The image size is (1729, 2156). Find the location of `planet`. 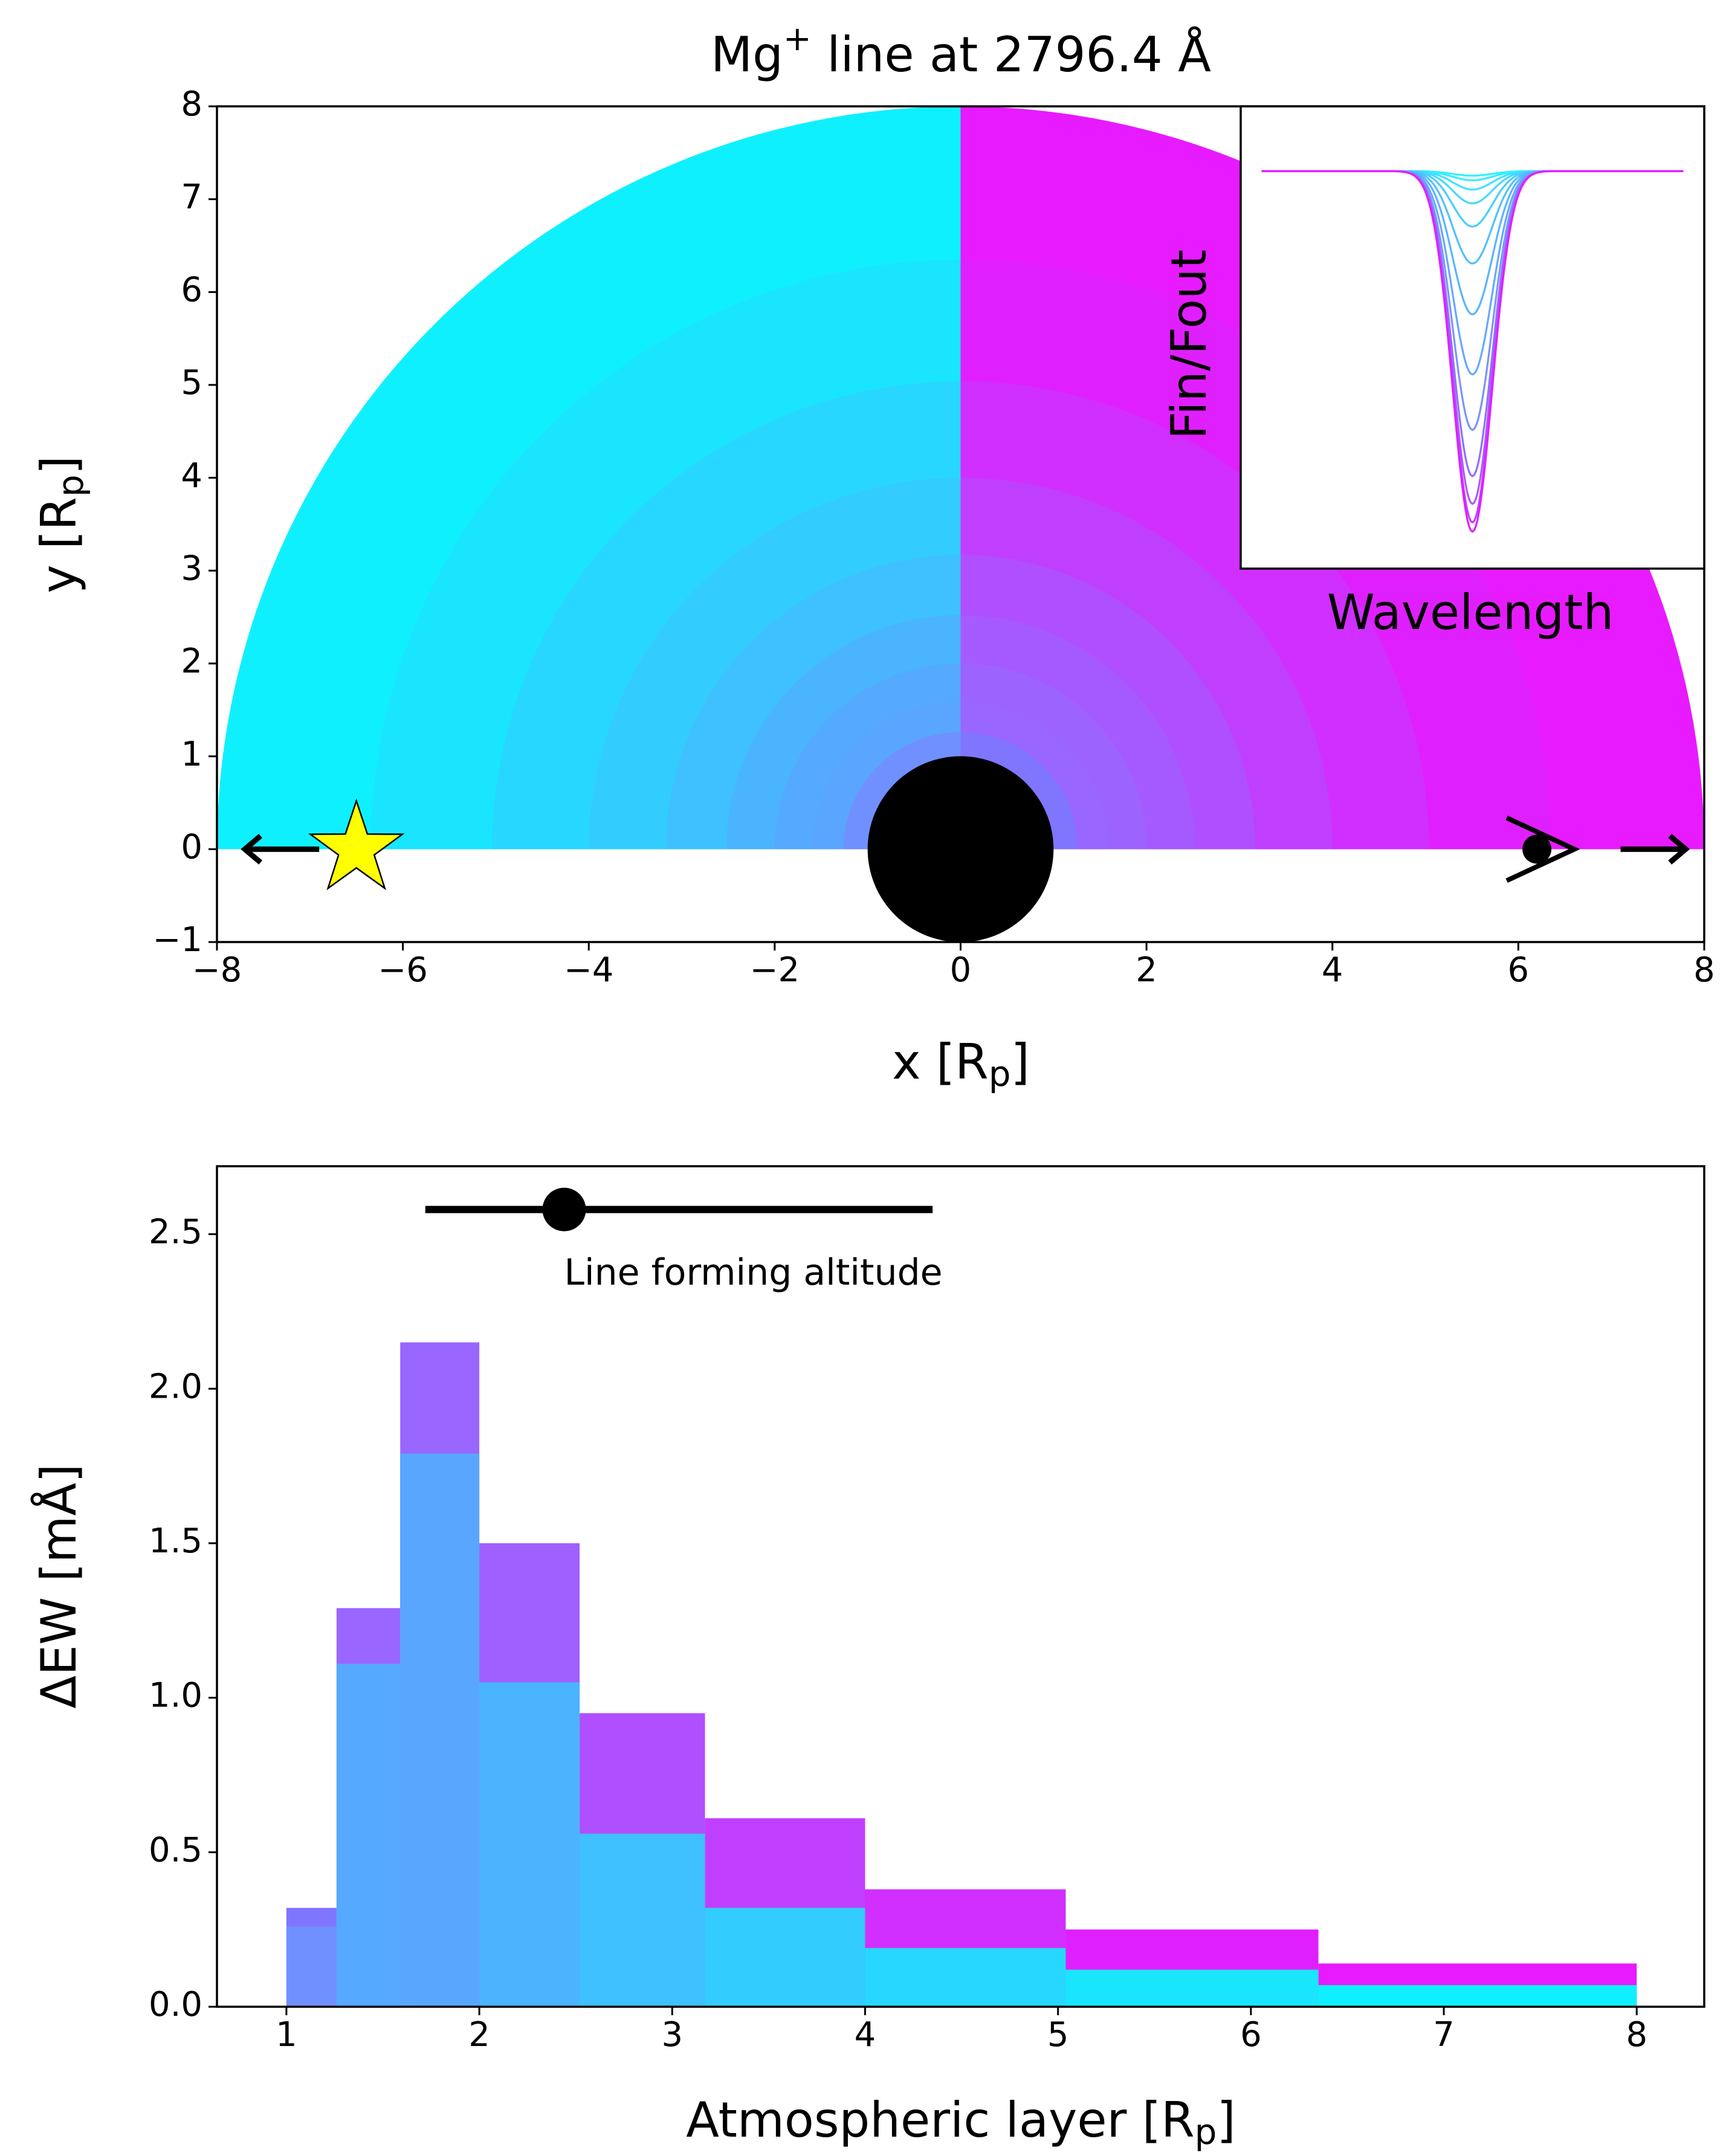

planet is located at coordinates (960, 849).